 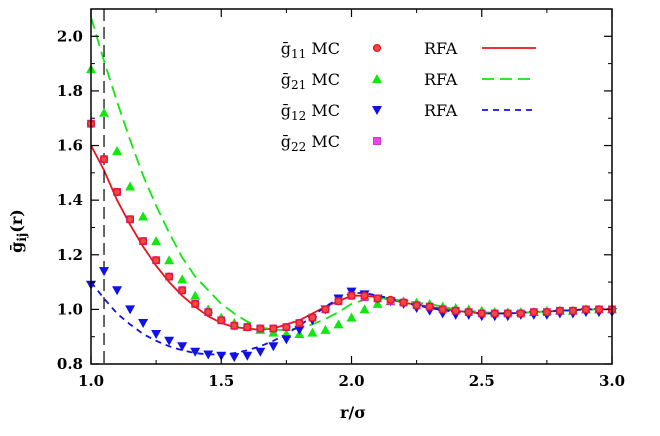 I want to click on y-tick-label: 0.8, so click(x=70, y=364).